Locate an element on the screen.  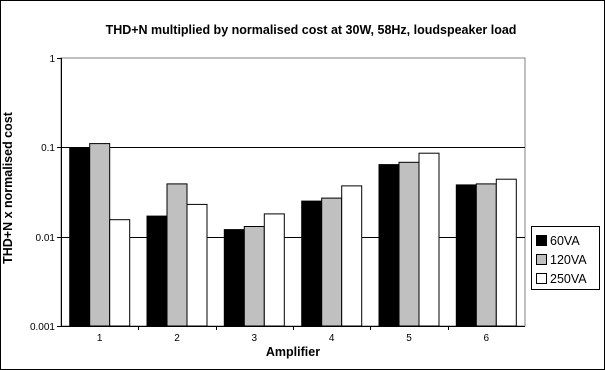
x-tick-label: 6 is located at coordinates (487, 338).